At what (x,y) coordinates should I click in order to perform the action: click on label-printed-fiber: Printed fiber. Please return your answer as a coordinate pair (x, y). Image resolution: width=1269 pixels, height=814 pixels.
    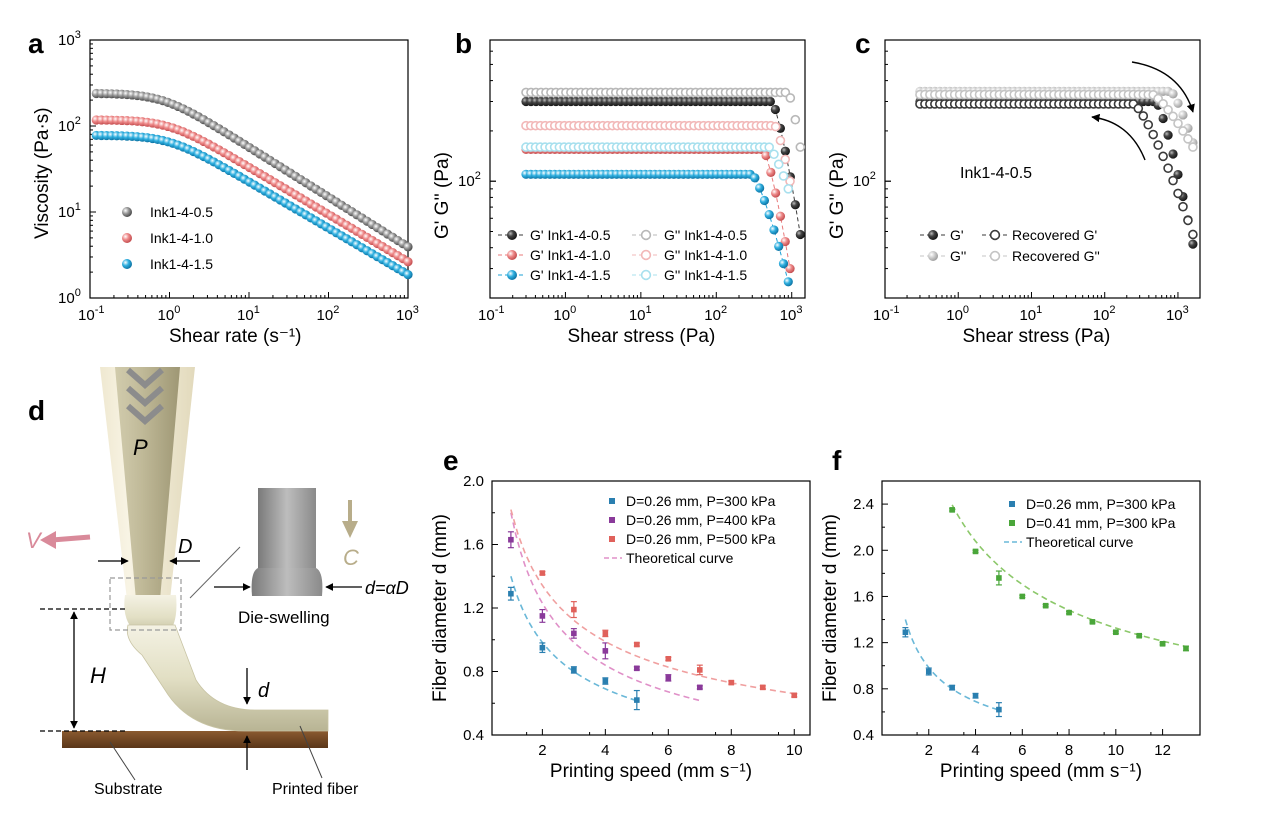
    Looking at the image, I should click on (315, 789).